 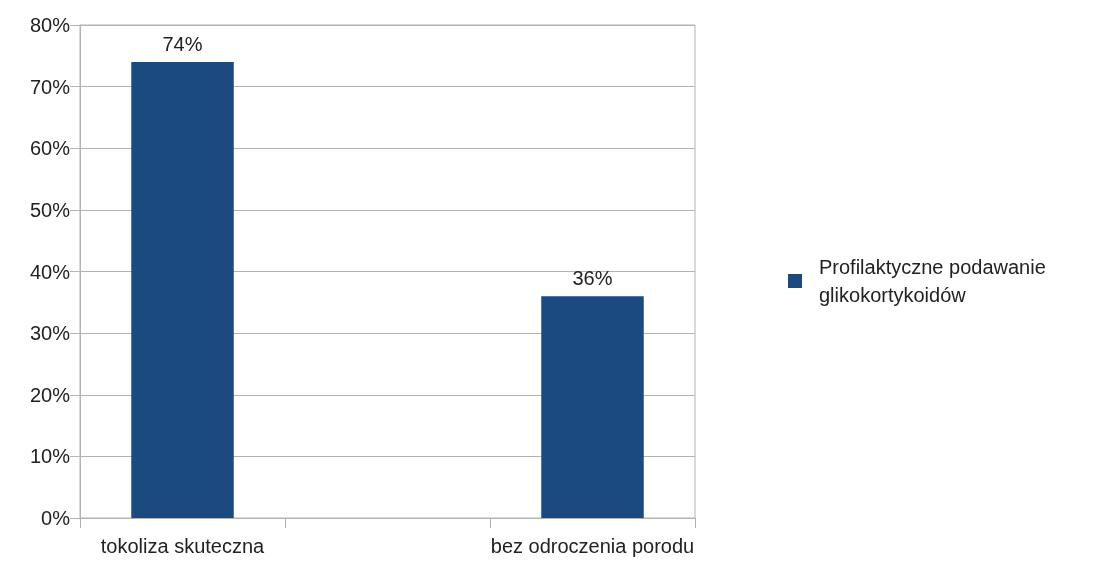 What do you see at coordinates (50, 148) in the screenshot?
I see `y-tick-label: 60%` at bounding box center [50, 148].